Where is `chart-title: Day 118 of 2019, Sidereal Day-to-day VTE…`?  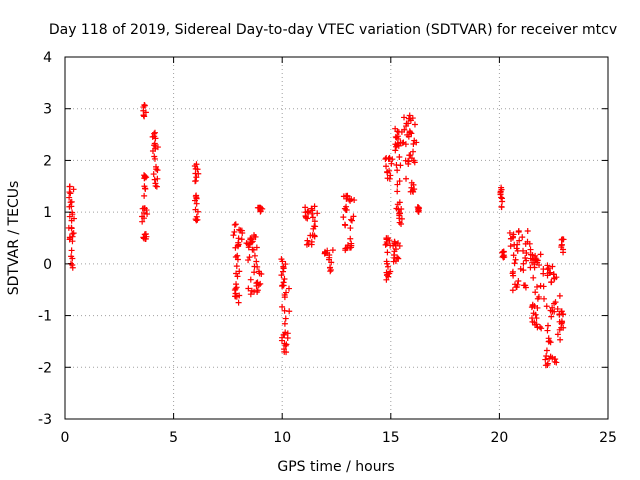
chart-title: Day 118 of 2019, Sidereal Day-to-day VTE… is located at coordinates (333, 30).